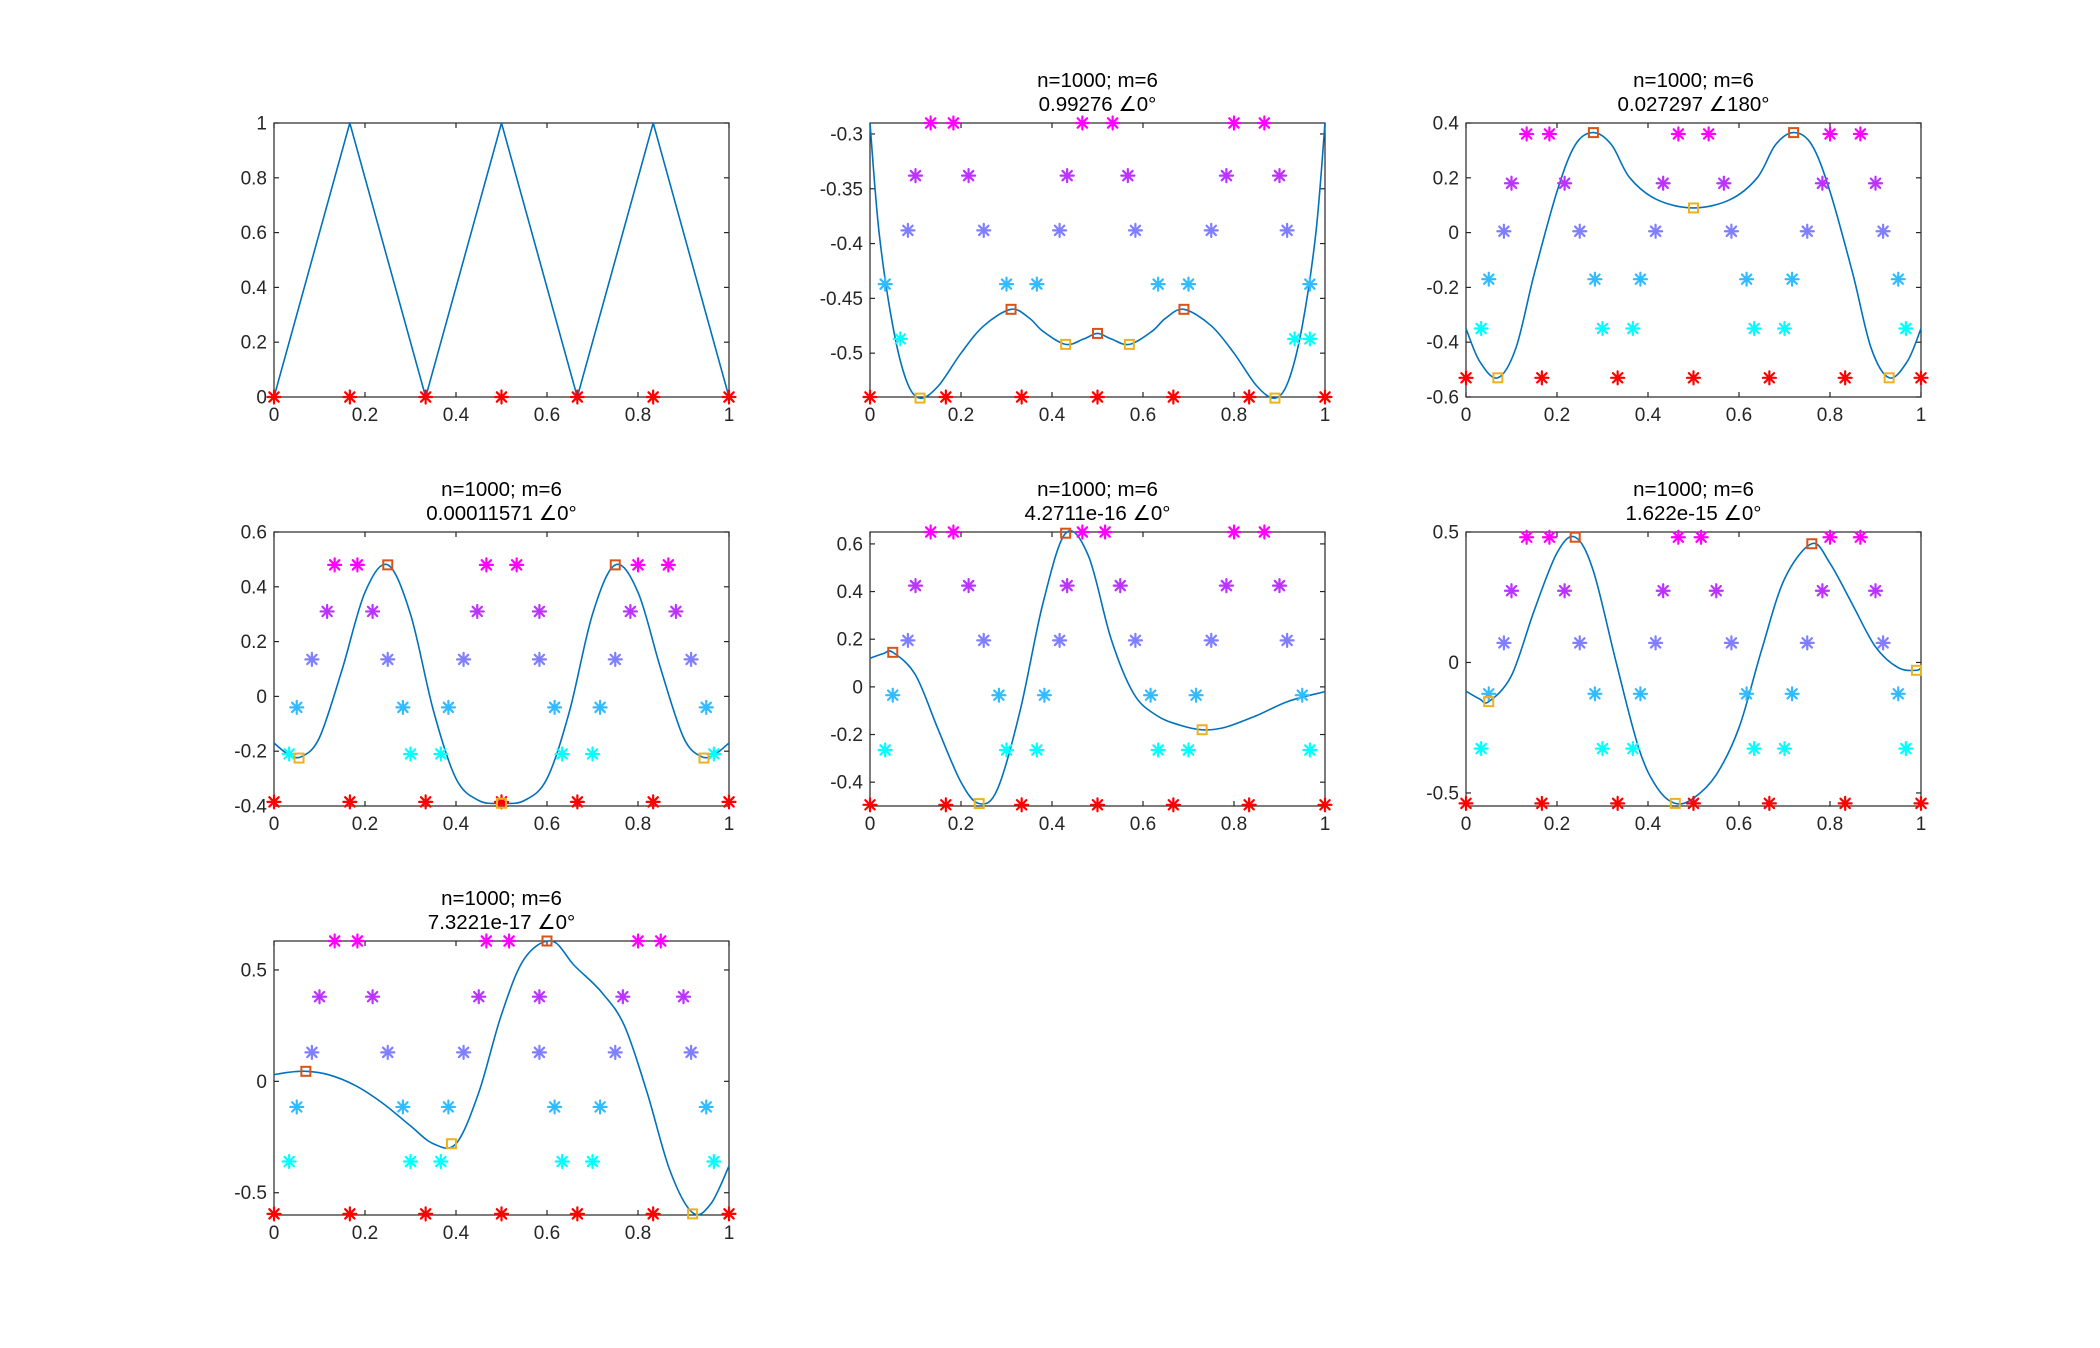  I want to click on x-tick-label: 0.8, so click(638, 824).